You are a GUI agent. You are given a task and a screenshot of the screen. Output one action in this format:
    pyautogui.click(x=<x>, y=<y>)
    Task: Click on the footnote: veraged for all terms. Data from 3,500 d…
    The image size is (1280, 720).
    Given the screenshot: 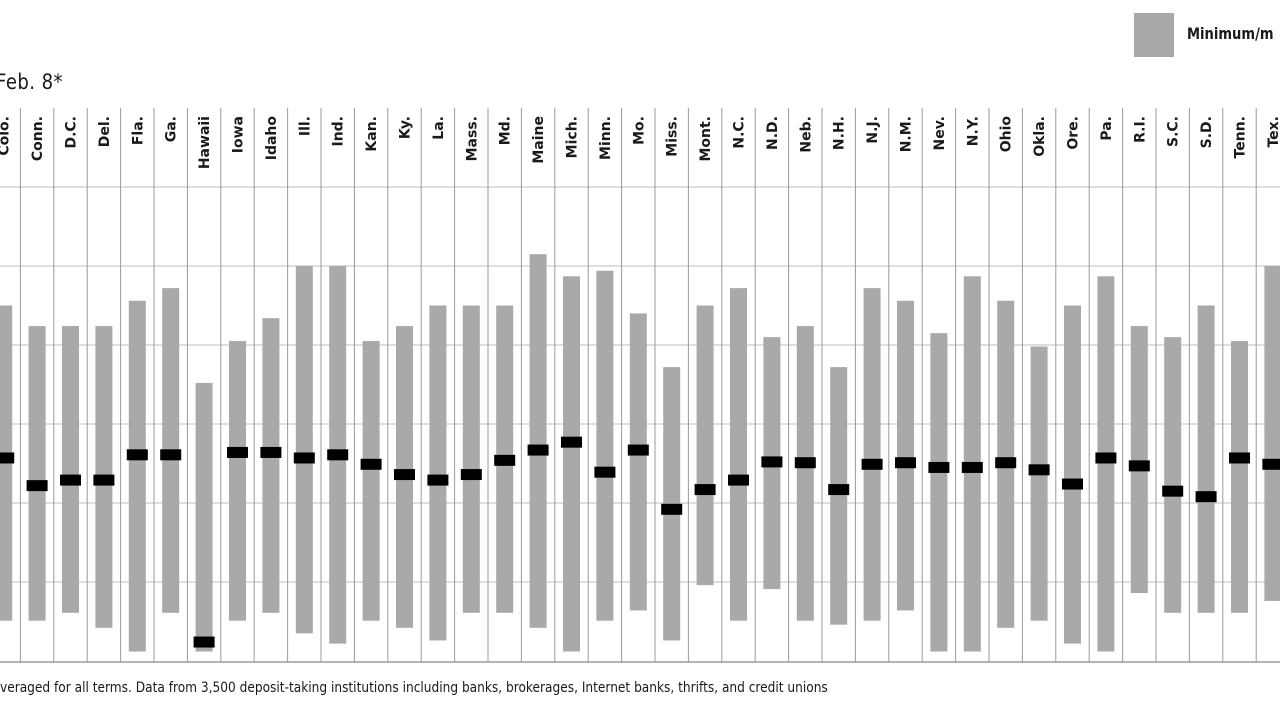 What is the action you would take?
    pyautogui.click(x=414, y=688)
    